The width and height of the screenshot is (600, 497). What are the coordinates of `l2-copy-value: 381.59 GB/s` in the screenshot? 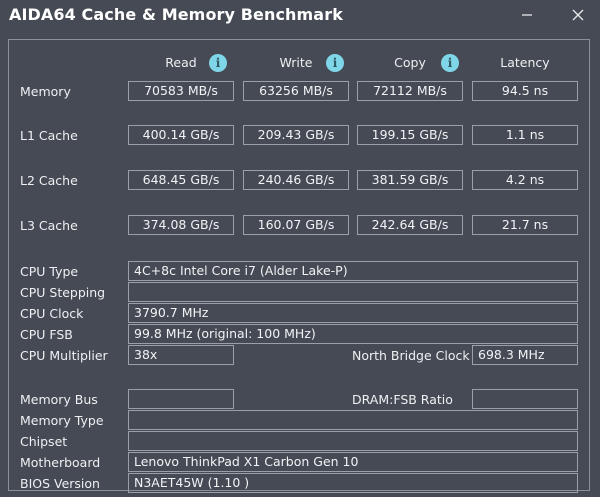 It's located at (410, 180).